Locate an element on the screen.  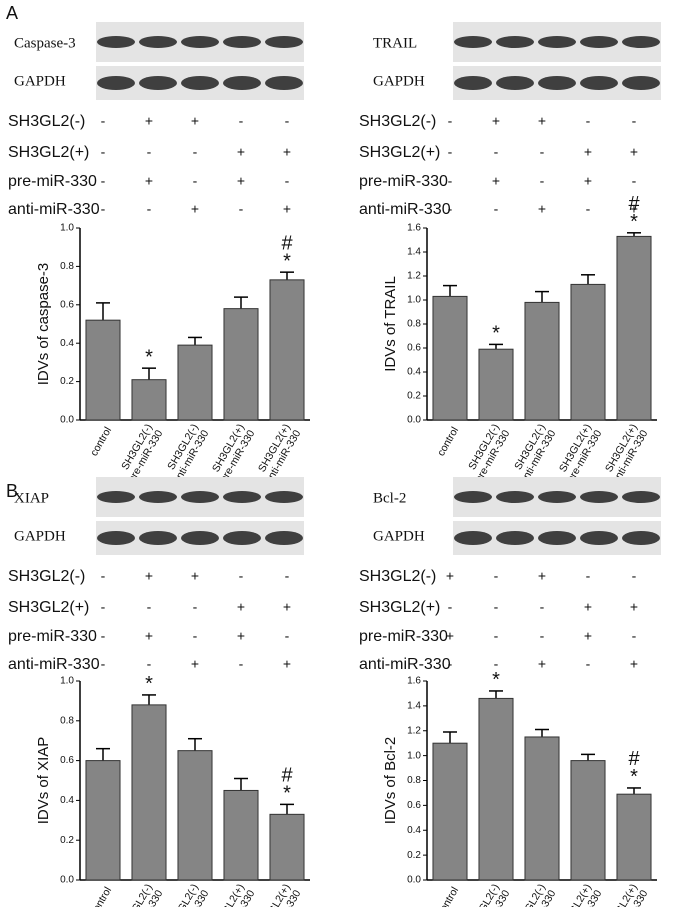
y-tick-label: 0.2 is located at coordinates (67, 381).